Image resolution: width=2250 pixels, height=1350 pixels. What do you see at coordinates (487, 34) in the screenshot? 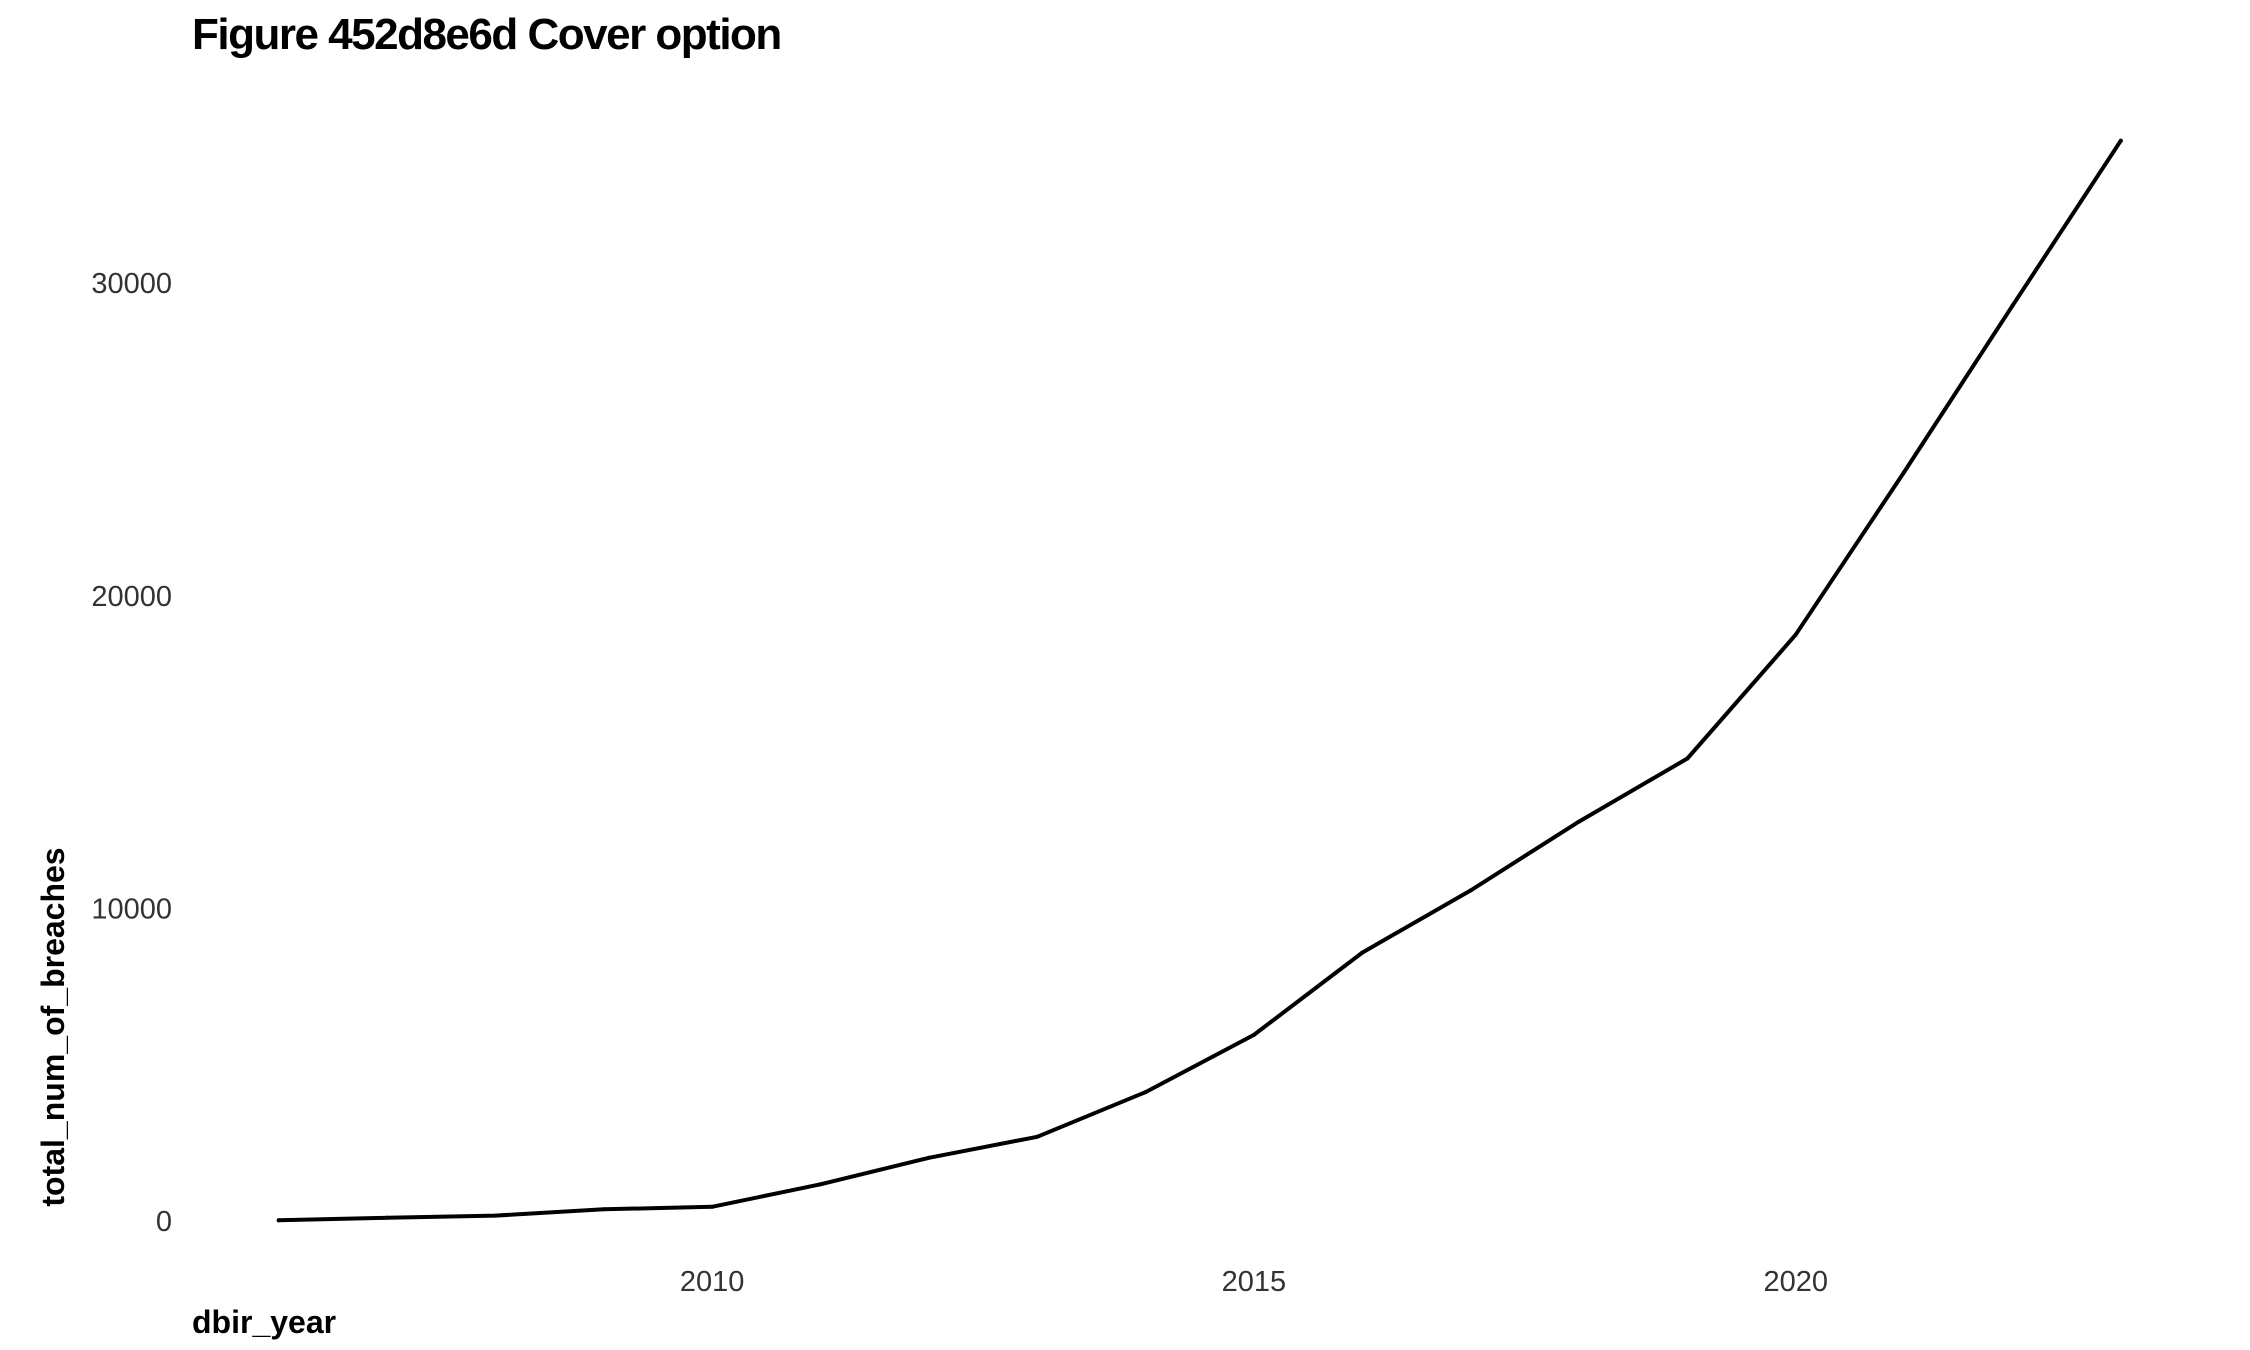
I see `chart-title: Figure 452d8e6d Cover option` at bounding box center [487, 34].